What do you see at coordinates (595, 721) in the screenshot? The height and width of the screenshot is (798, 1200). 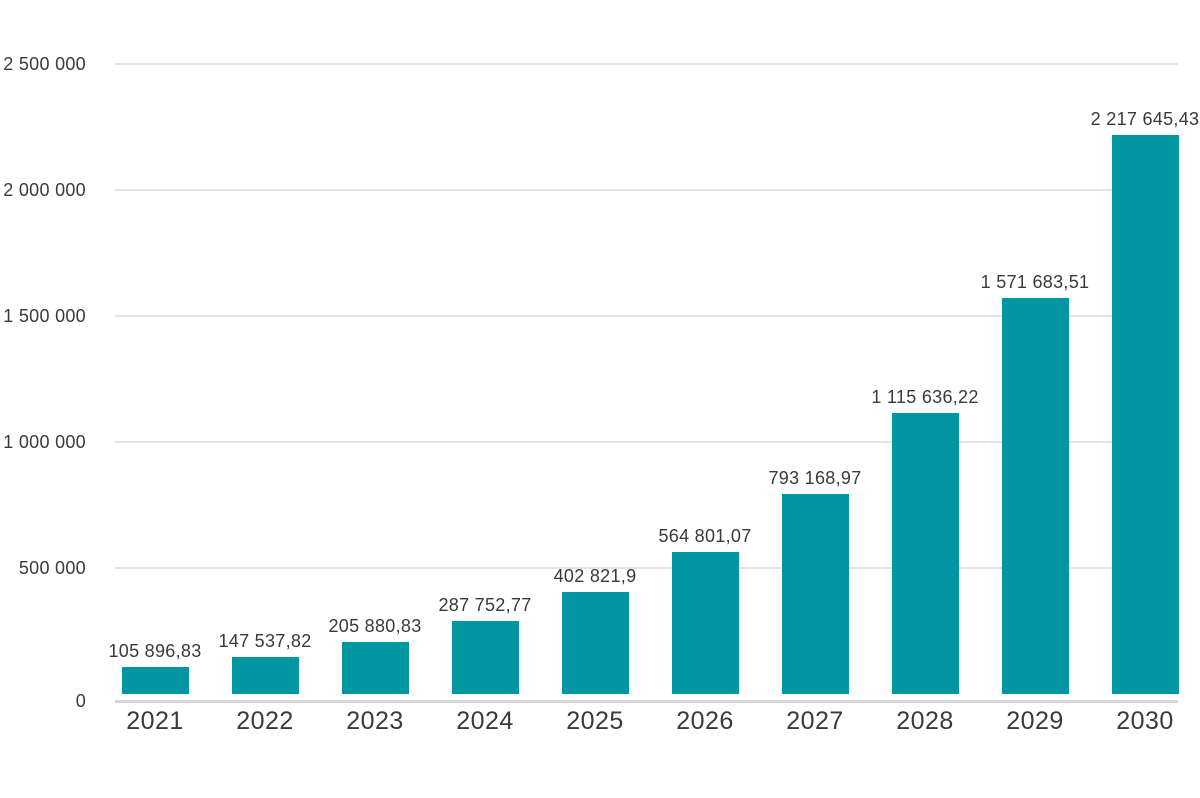 I see `x-tick-label-2025: 2025` at bounding box center [595, 721].